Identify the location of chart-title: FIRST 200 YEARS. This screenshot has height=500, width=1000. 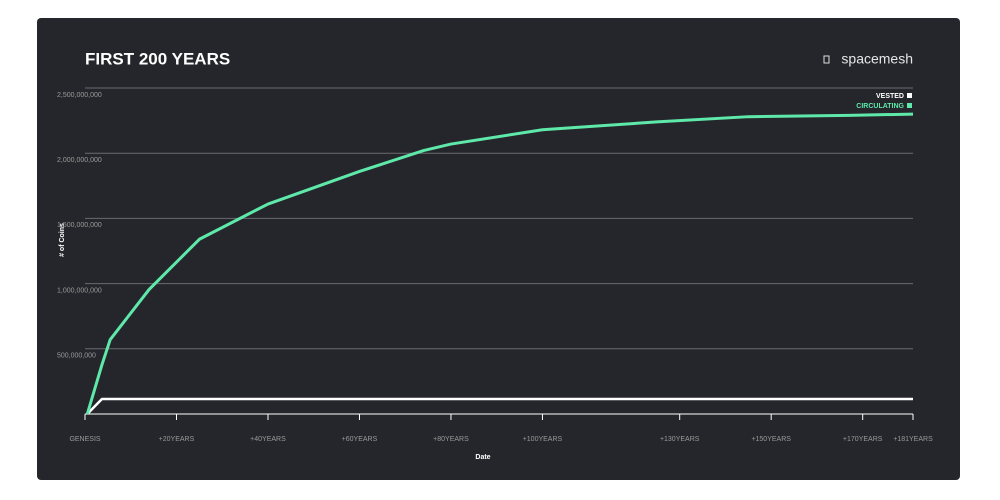
(157, 58).